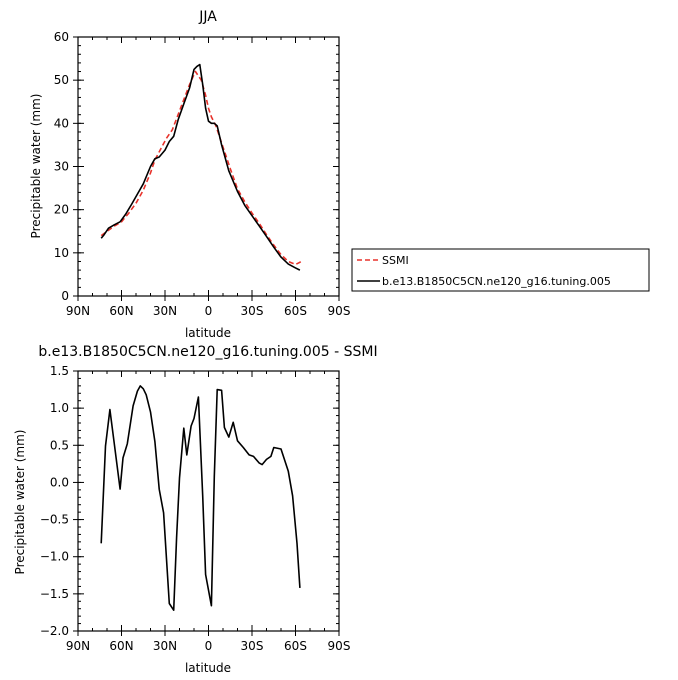  What do you see at coordinates (54, 631) in the screenshot?
I see `bottom-chart-y-tick-label: −2.0` at bounding box center [54, 631].